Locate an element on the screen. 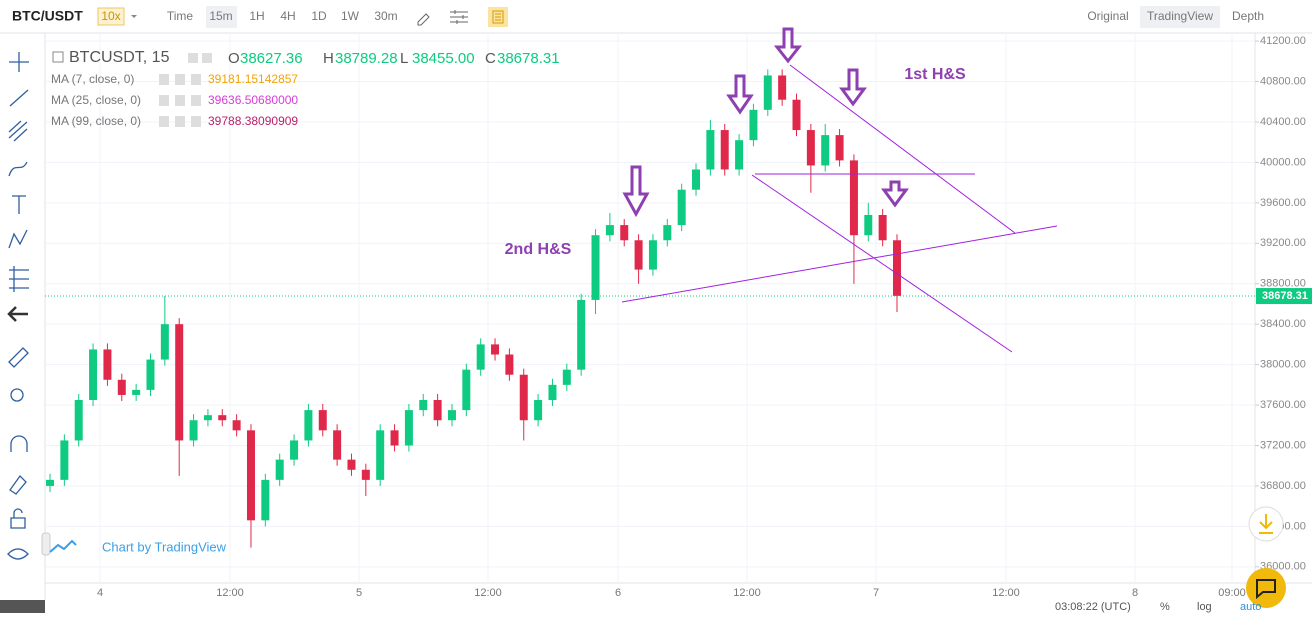 The height and width of the screenshot is (618, 1312). leverage: 10x is located at coordinates (110, 16).